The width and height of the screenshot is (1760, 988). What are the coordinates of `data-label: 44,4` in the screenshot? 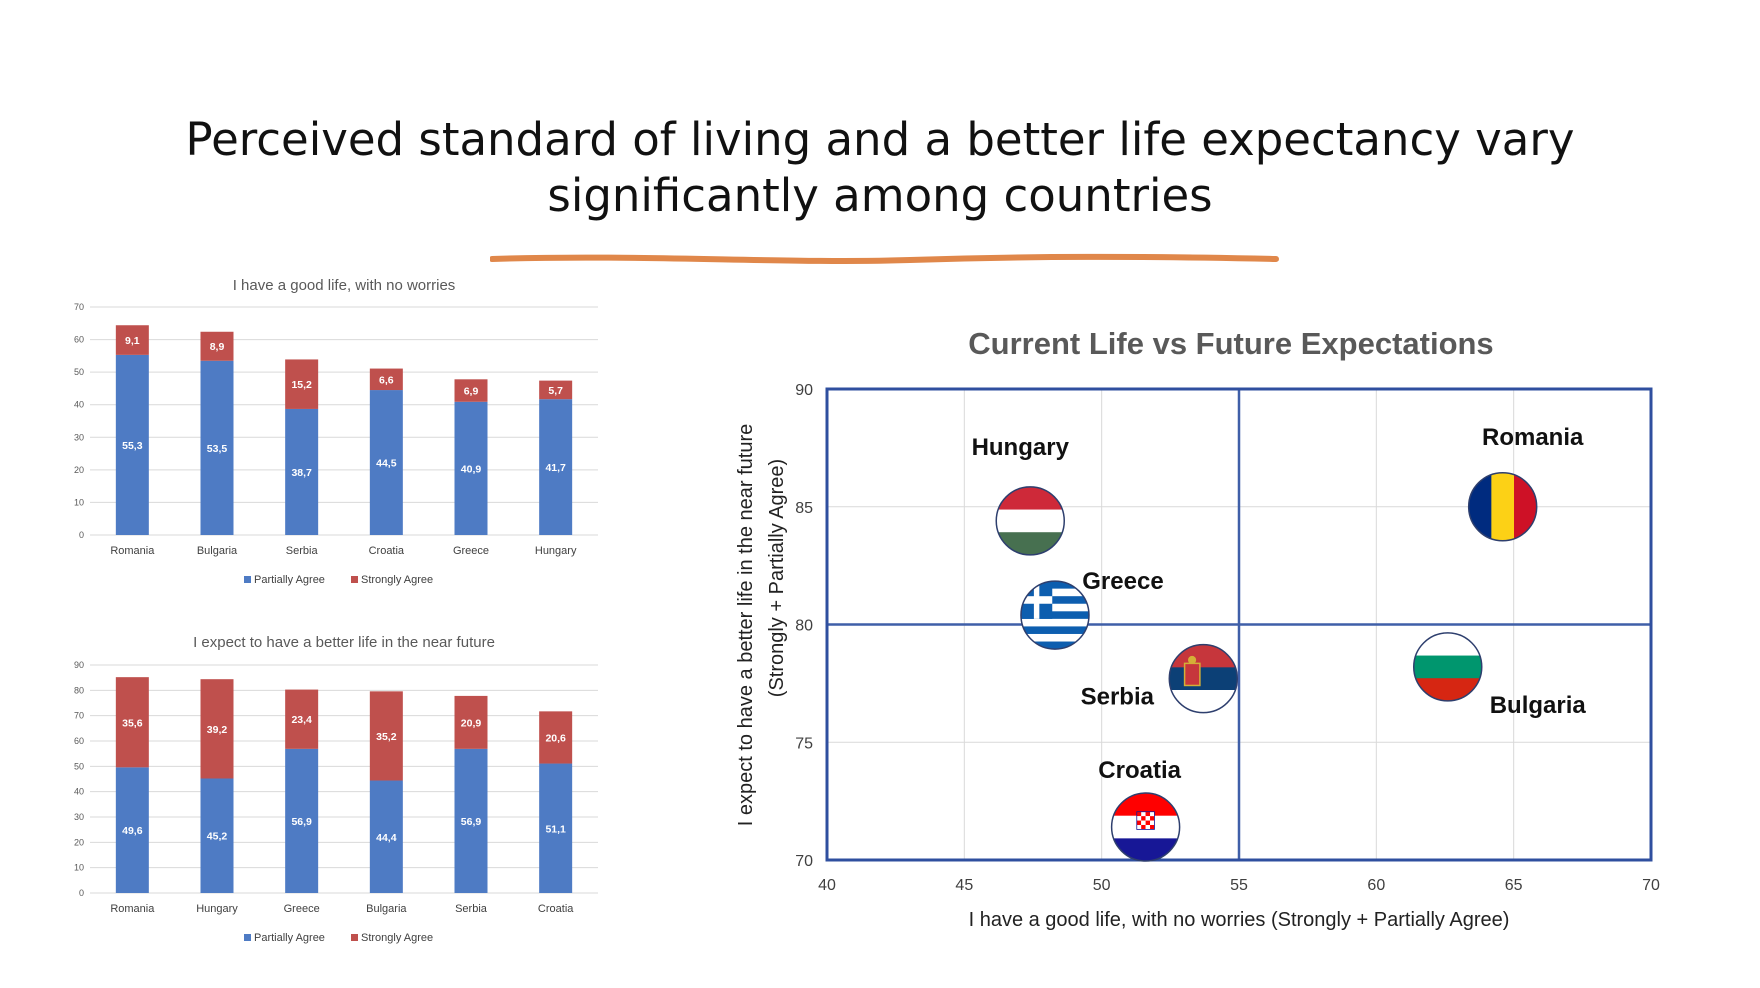 It's located at (386, 838).